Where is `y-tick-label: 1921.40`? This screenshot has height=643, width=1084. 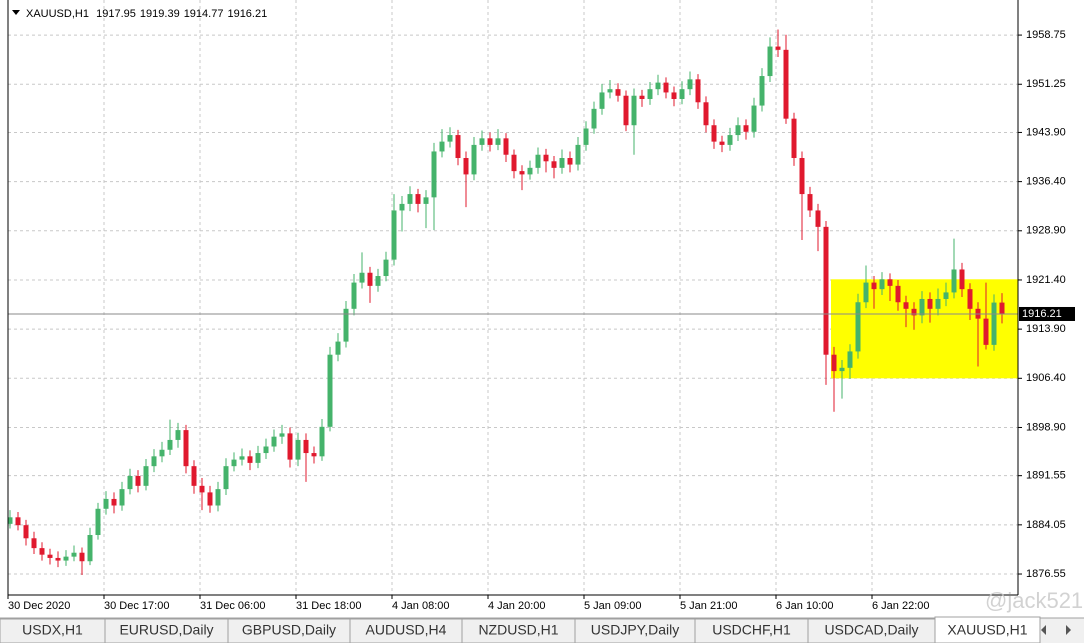 y-tick-label: 1921.40 is located at coordinates (1046, 280).